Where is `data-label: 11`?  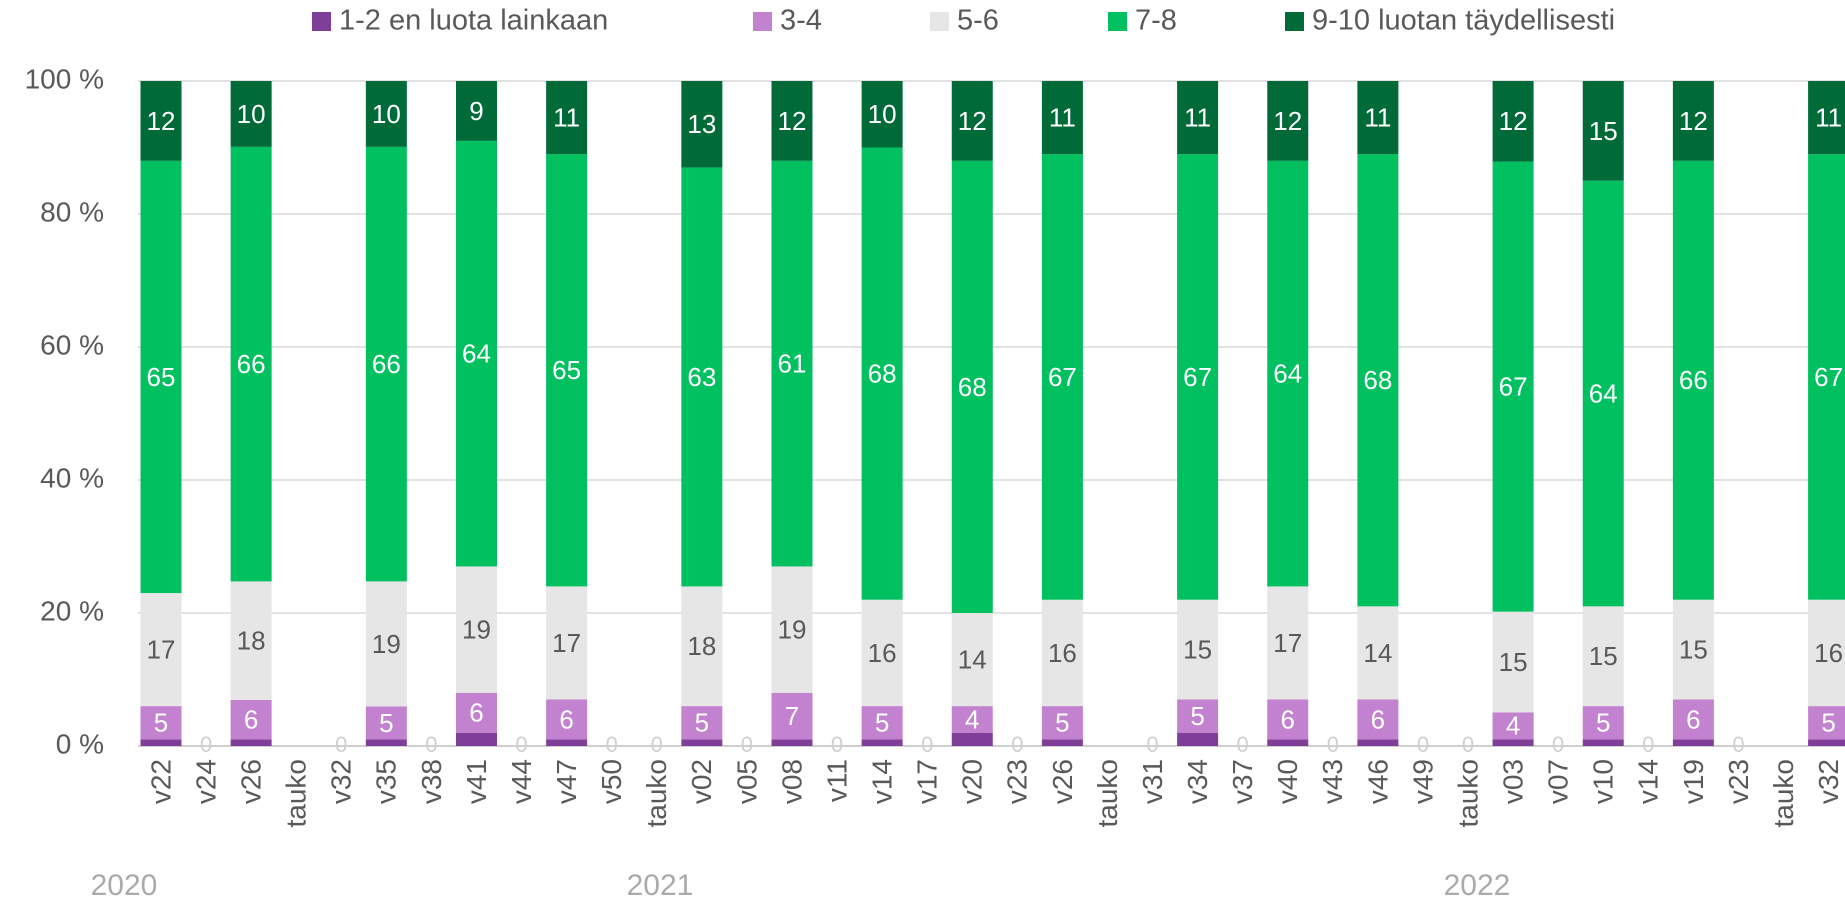 data-label: 11 is located at coordinates (1377, 117).